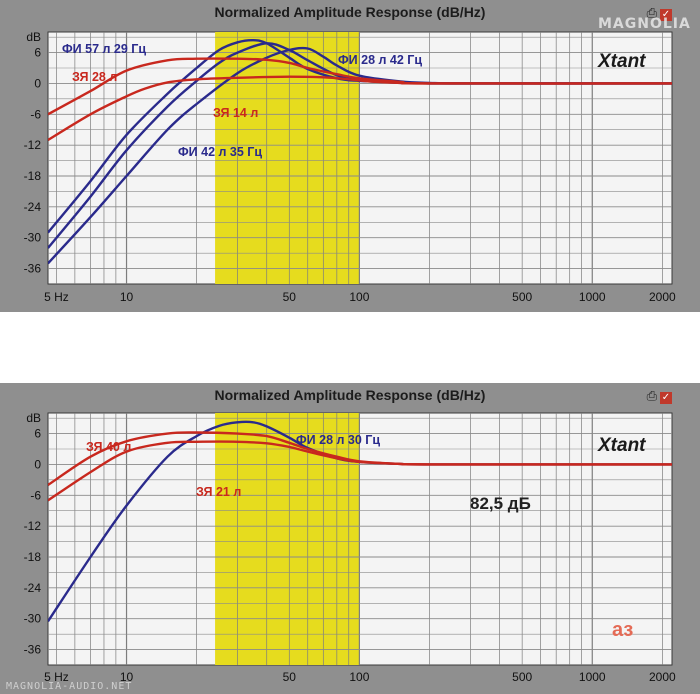 The height and width of the screenshot is (694, 700). What do you see at coordinates (104, 49) in the screenshot?
I see `series-annotation: ФИ 57 л 29 Гц` at bounding box center [104, 49].